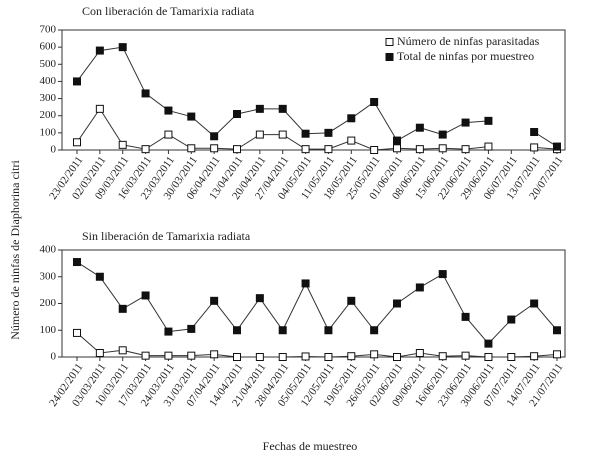  Describe the element at coordinates (465, 56) in the screenshot. I see `legend-label: Total de ninfas por muestreo` at that location.